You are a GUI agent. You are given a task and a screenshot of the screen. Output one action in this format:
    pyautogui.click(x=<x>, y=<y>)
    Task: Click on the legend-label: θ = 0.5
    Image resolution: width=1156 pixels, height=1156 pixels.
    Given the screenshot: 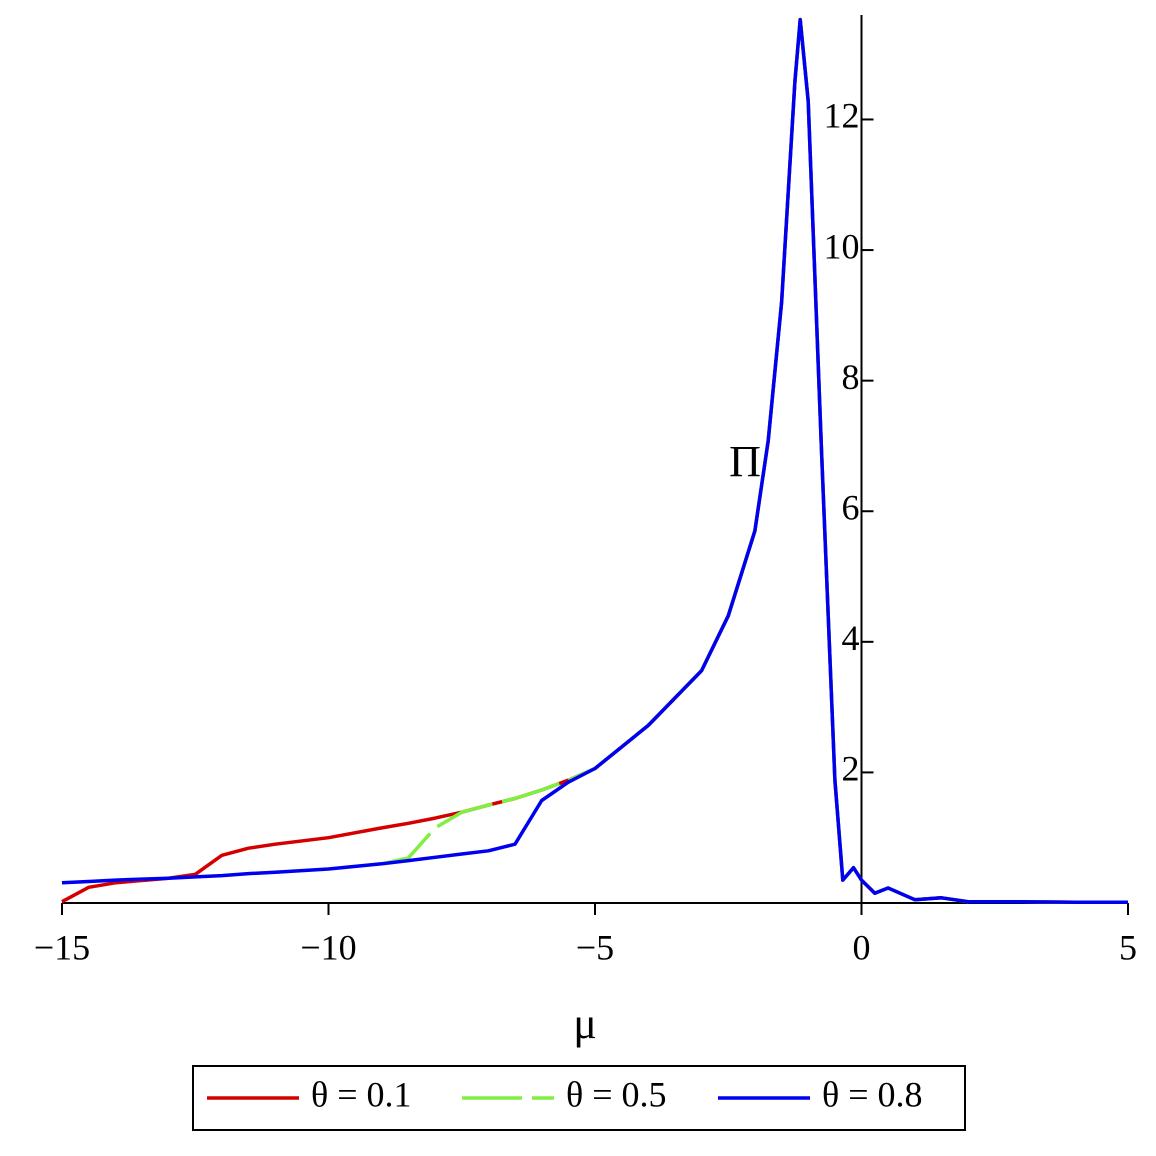 What is the action you would take?
    pyautogui.click(x=616, y=1094)
    